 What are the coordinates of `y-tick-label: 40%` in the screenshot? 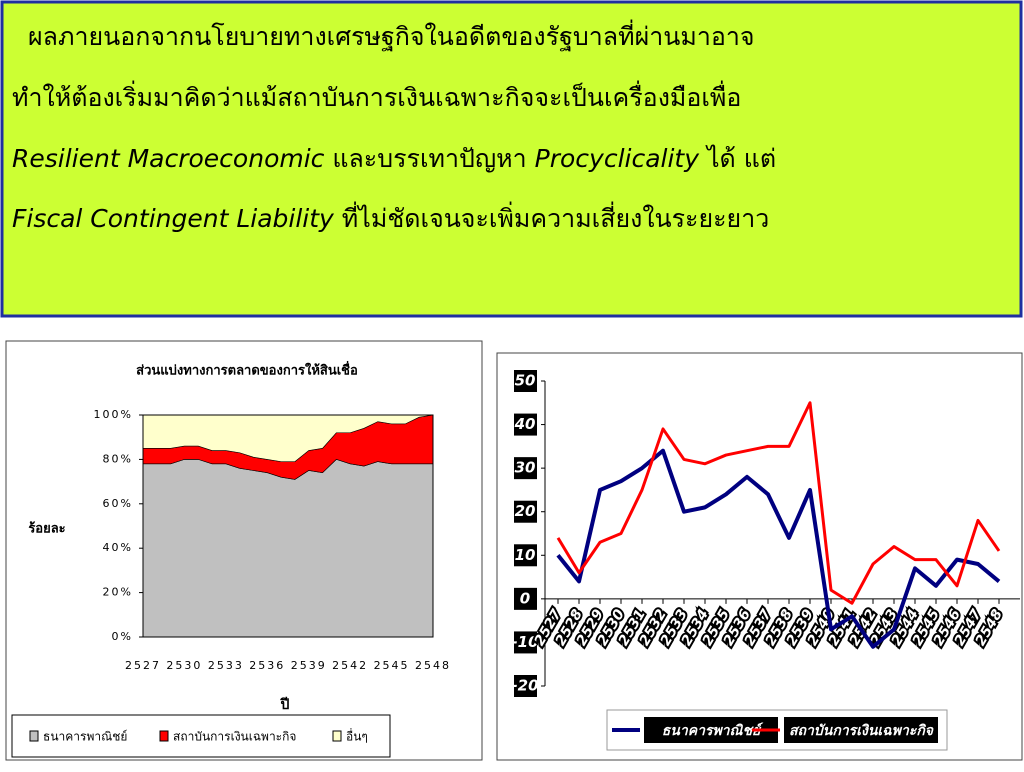 It's located at (118, 547).